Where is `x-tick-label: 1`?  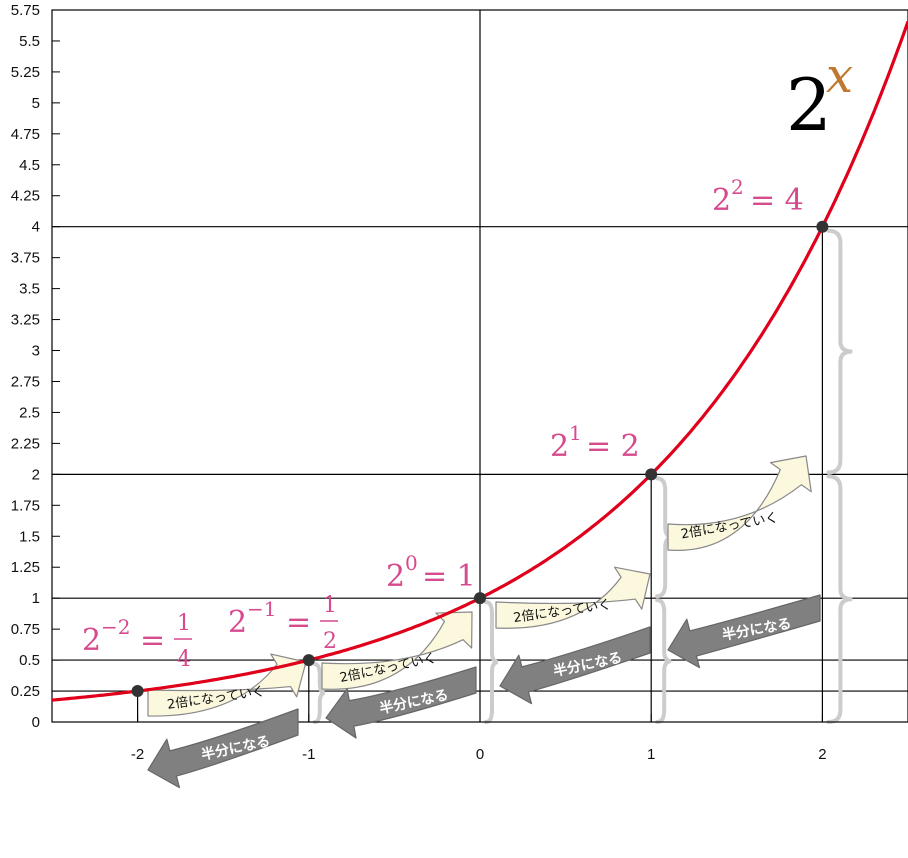
x-tick-label: 1 is located at coordinates (651, 754).